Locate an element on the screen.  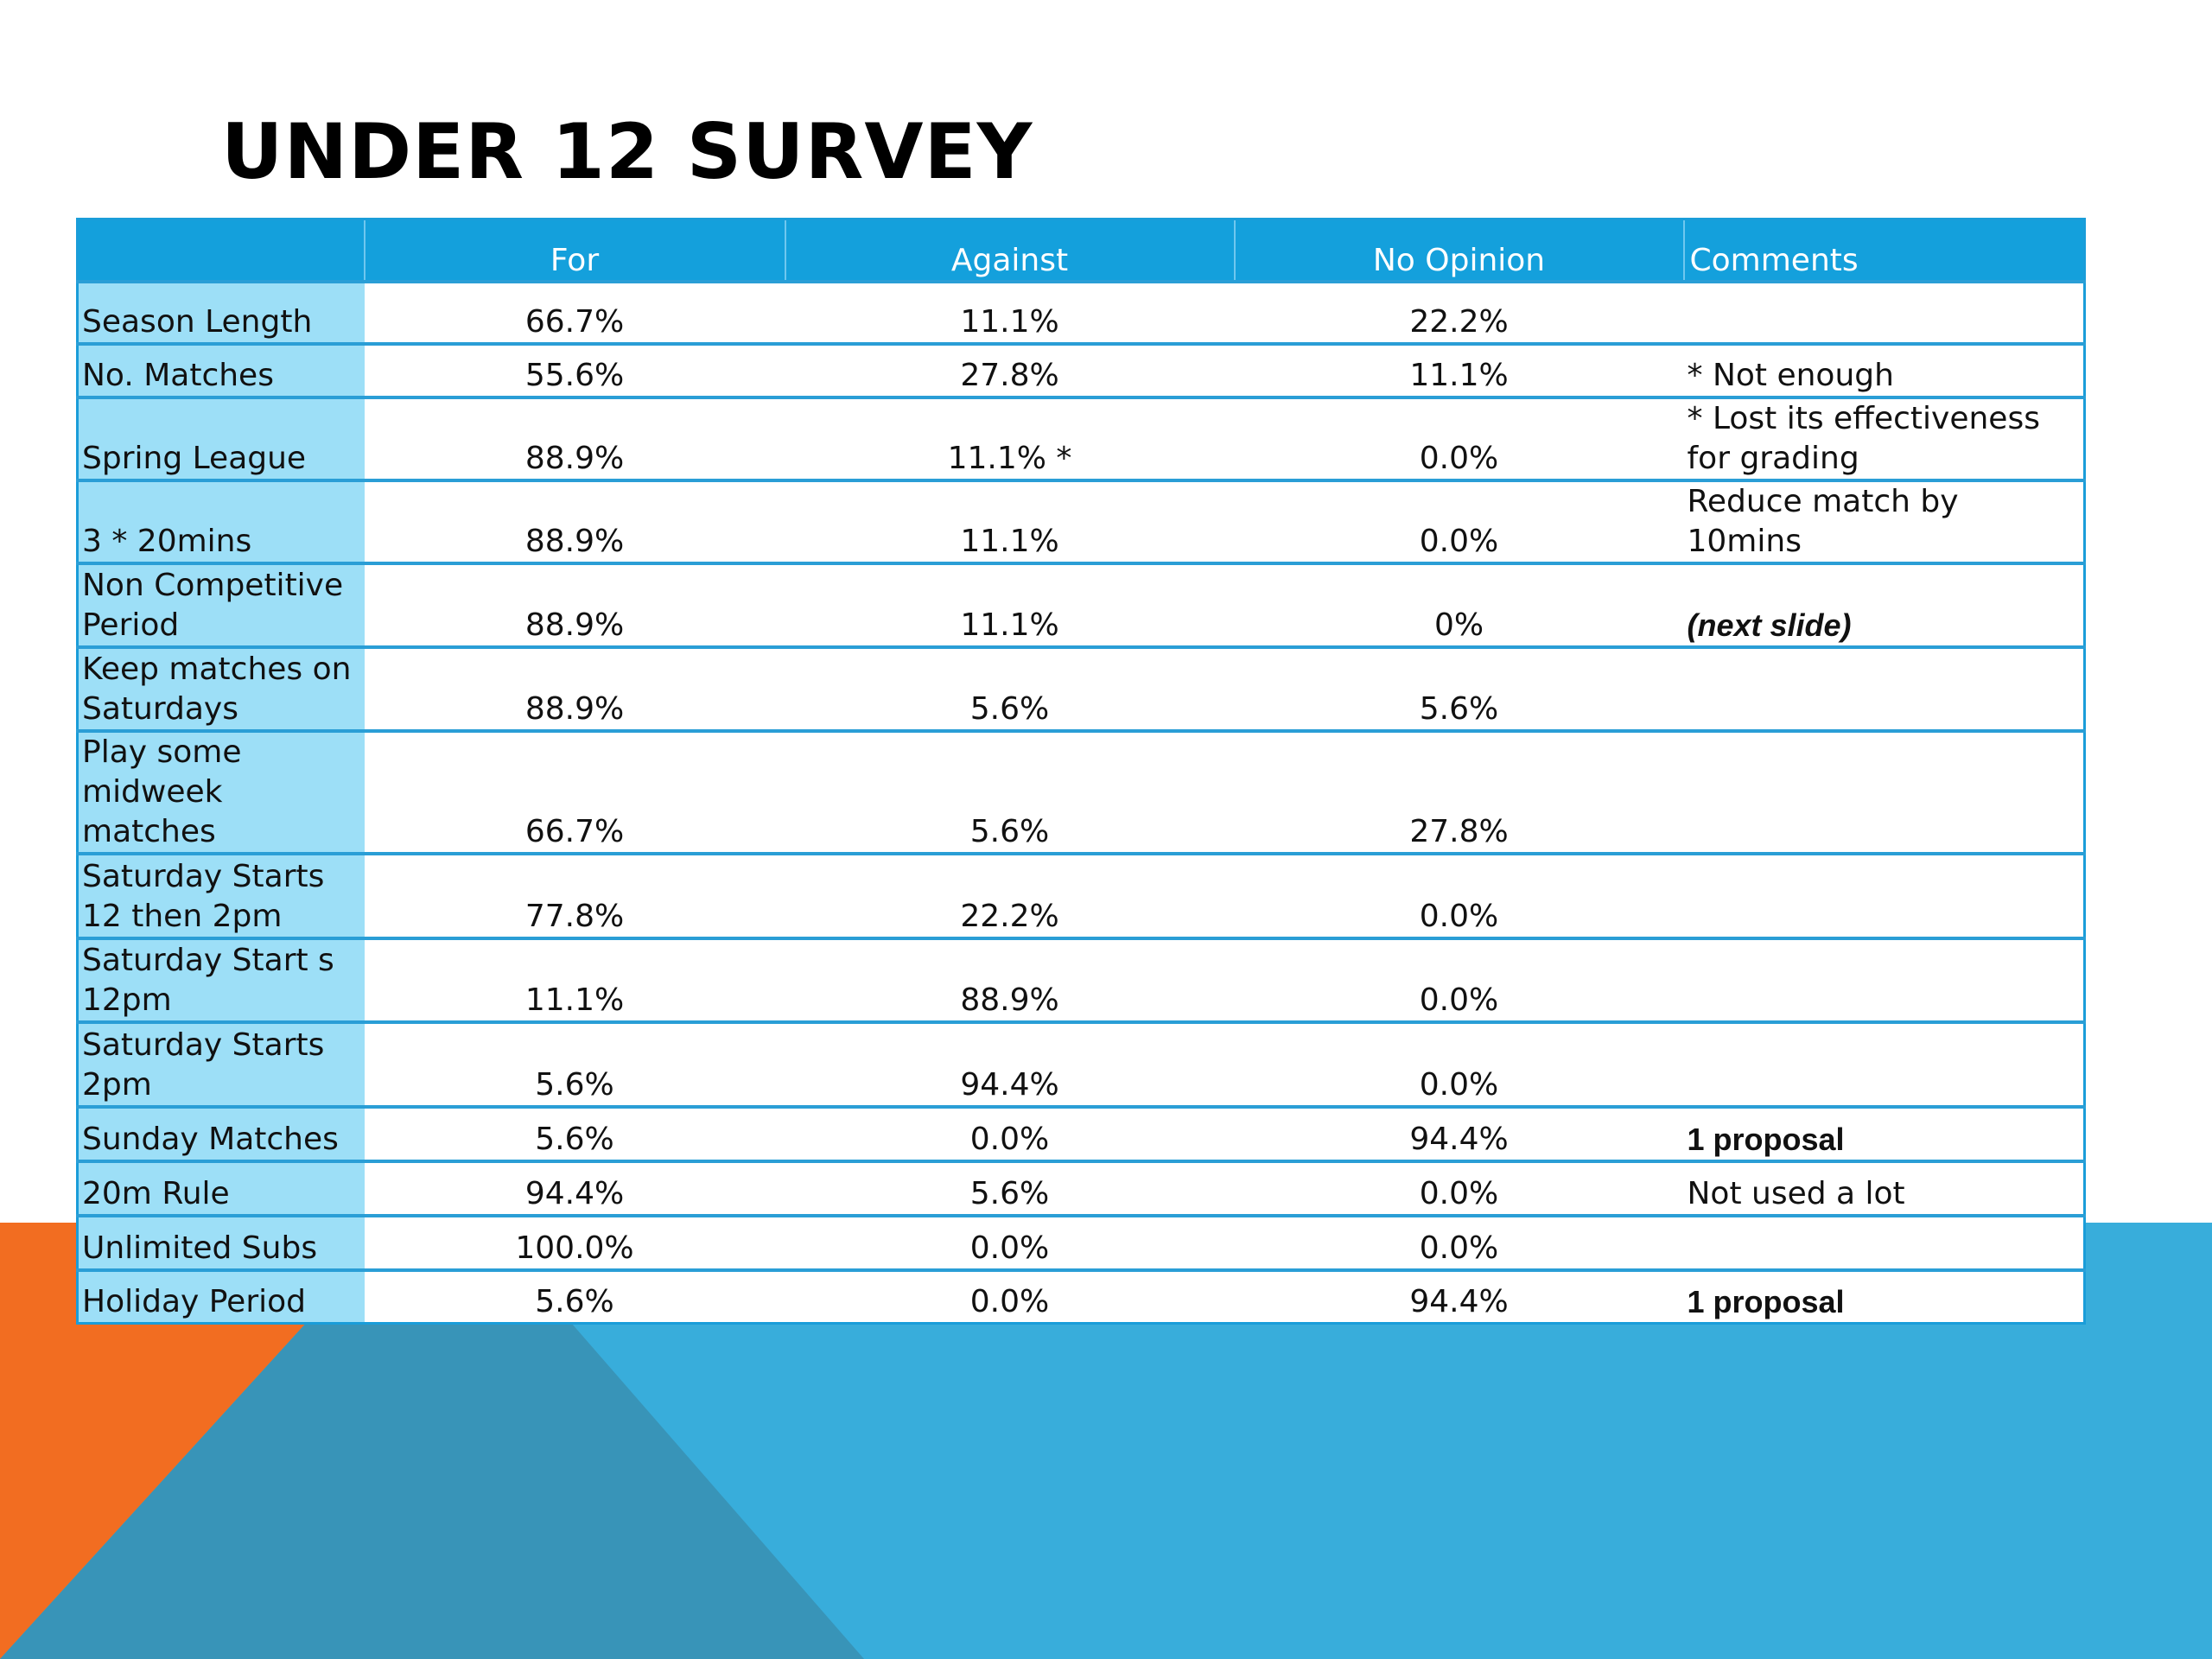
row-label: Holiday Period is located at coordinates (221, 1296).